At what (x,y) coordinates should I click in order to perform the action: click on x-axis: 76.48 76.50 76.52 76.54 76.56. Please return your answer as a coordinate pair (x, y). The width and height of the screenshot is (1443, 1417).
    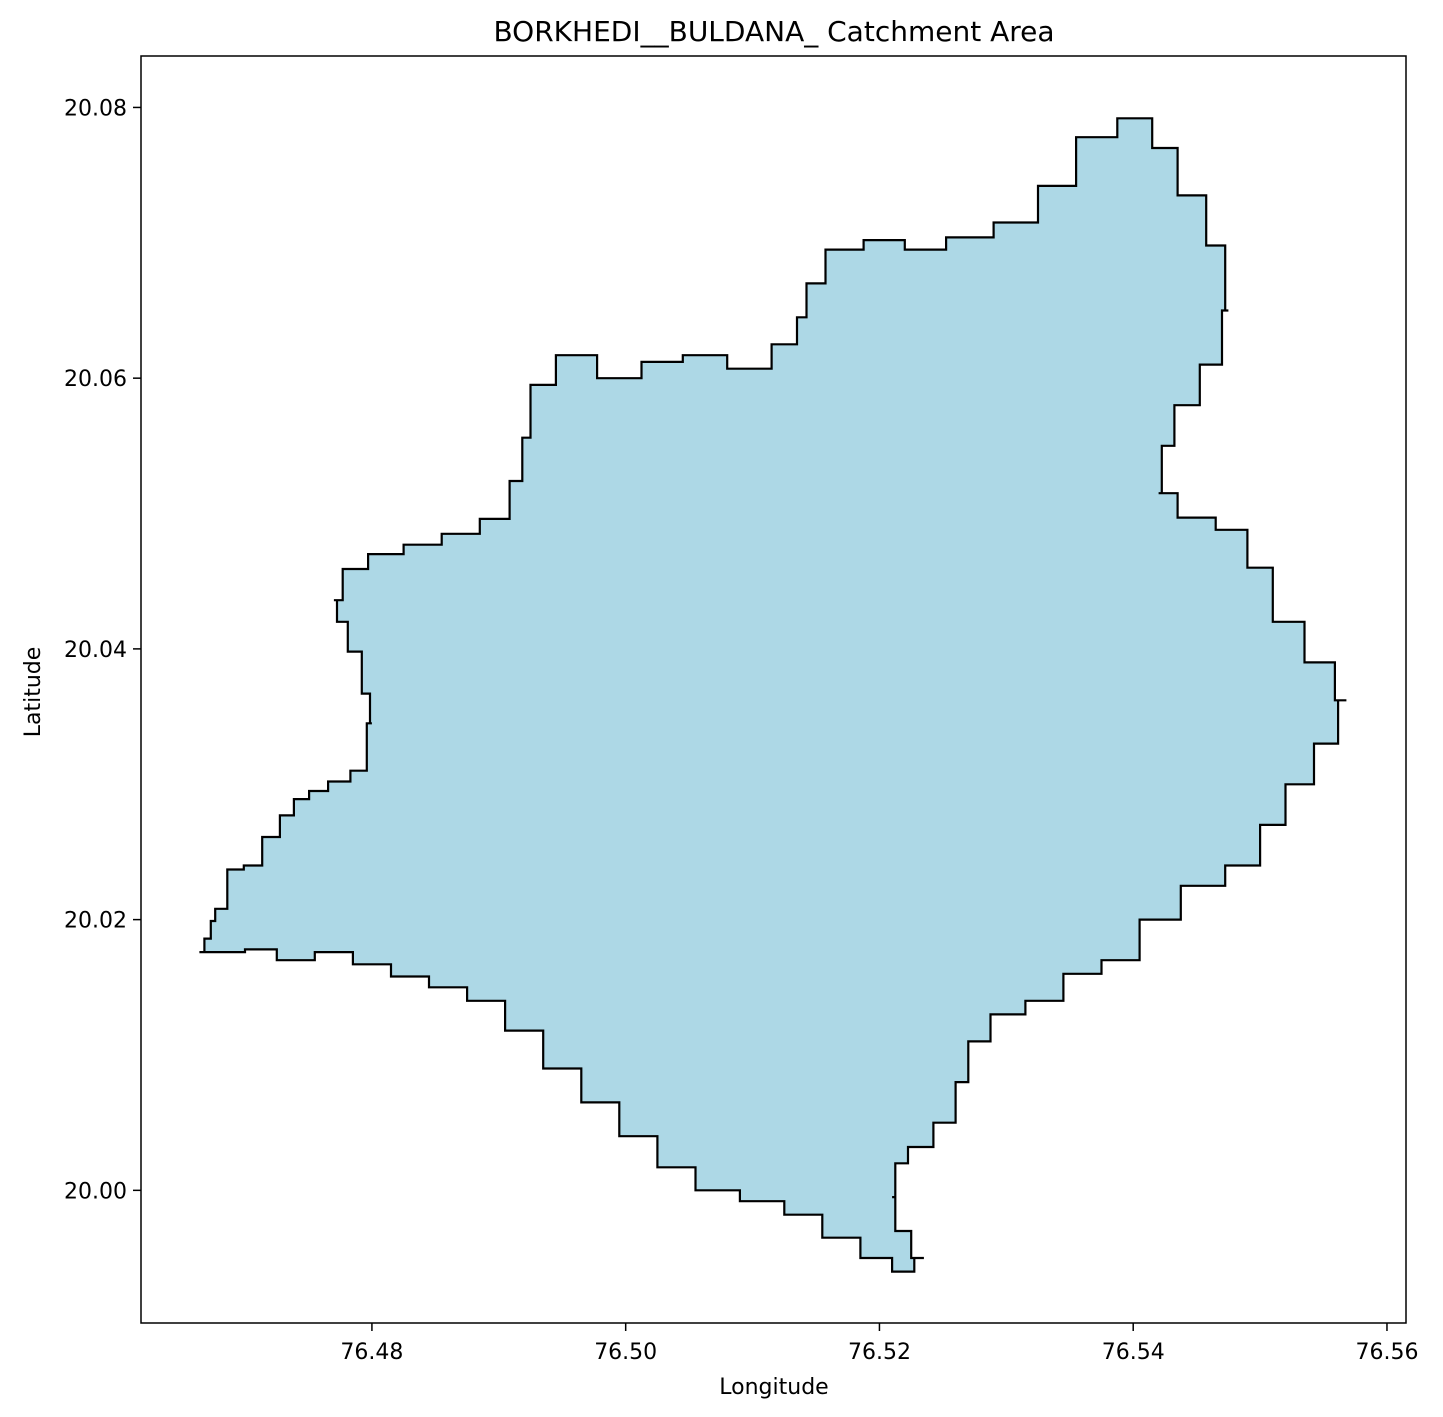
    Looking at the image, I should click on (879, 1344).